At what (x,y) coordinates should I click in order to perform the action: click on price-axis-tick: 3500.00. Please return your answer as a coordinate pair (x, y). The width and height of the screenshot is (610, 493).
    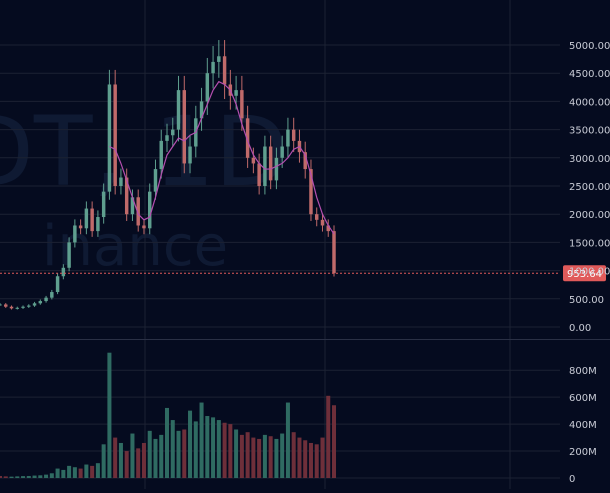
    Looking at the image, I should click on (589, 131).